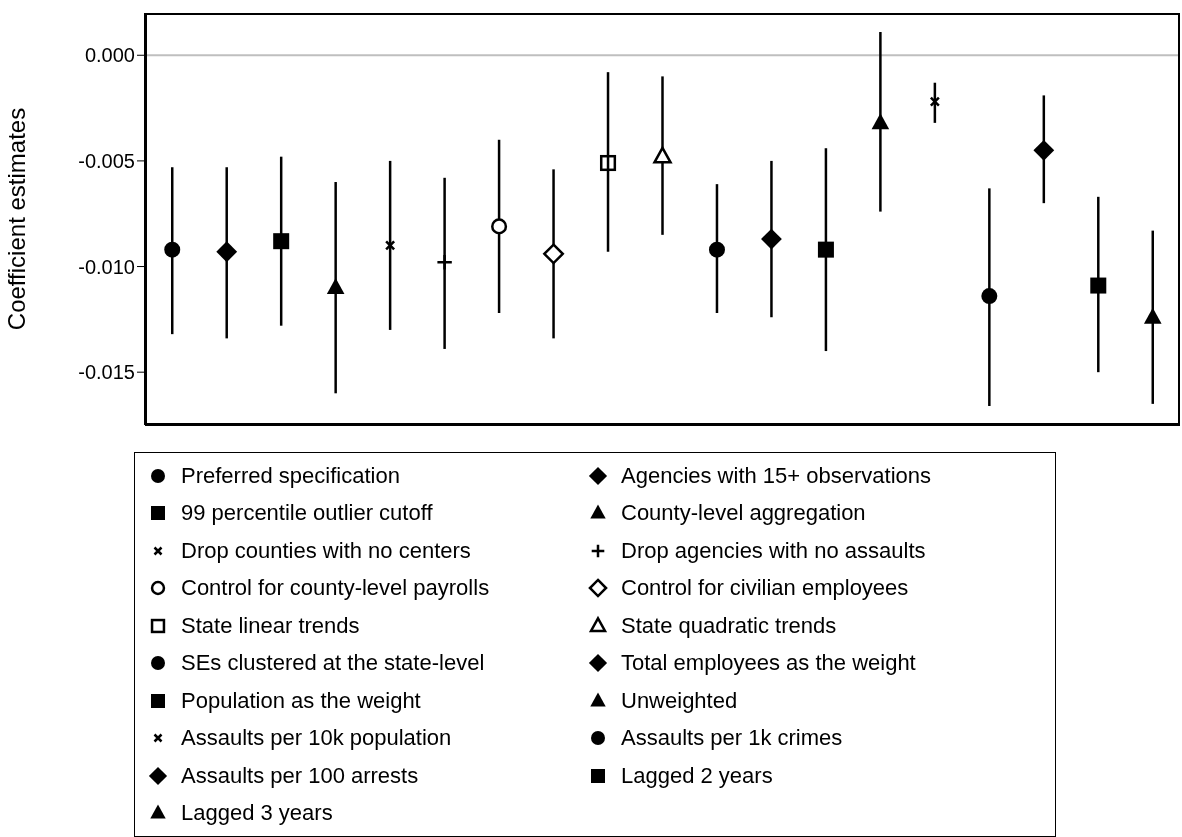 This screenshot has width=1182, height=837. I want to click on y-axis-title: Coefficient estimates, so click(16, 219).